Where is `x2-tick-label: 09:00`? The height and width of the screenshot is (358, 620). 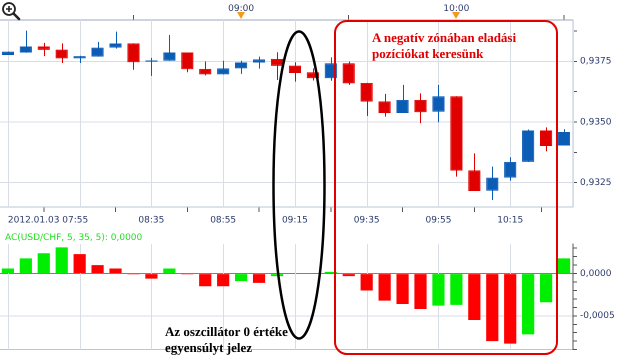
x2-tick-label: 09:00 is located at coordinates (241, 9).